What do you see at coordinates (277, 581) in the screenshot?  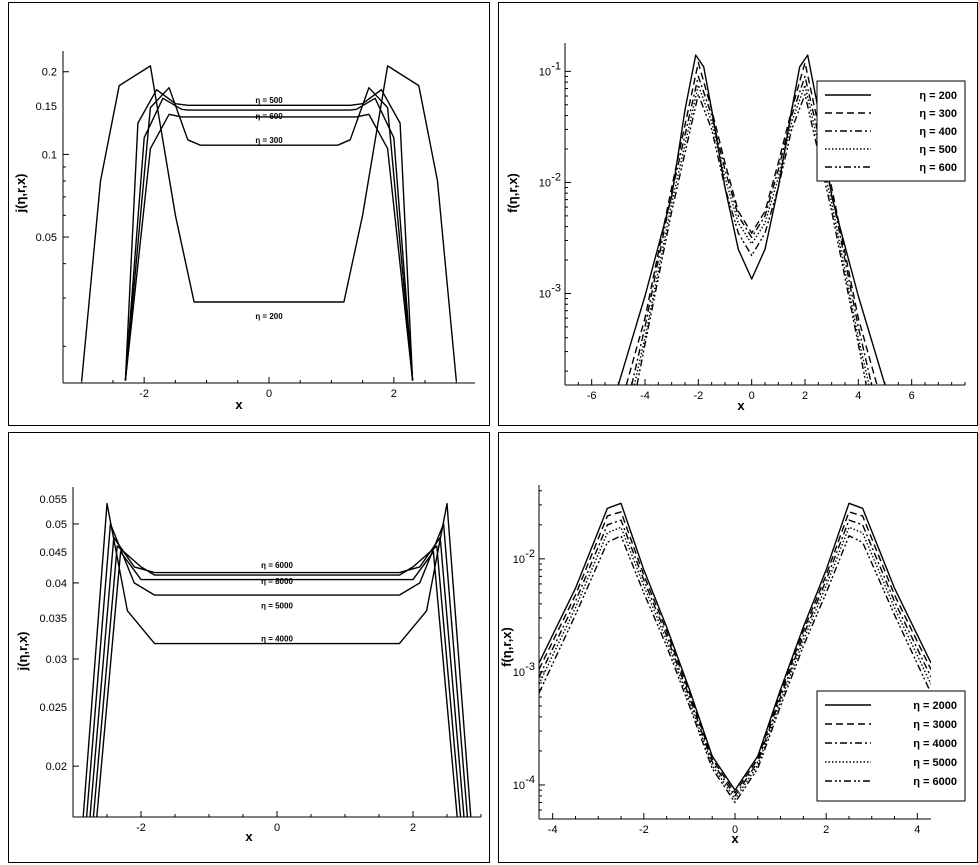 I see `curve-annotation: η = 8000` at bounding box center [277, 581].